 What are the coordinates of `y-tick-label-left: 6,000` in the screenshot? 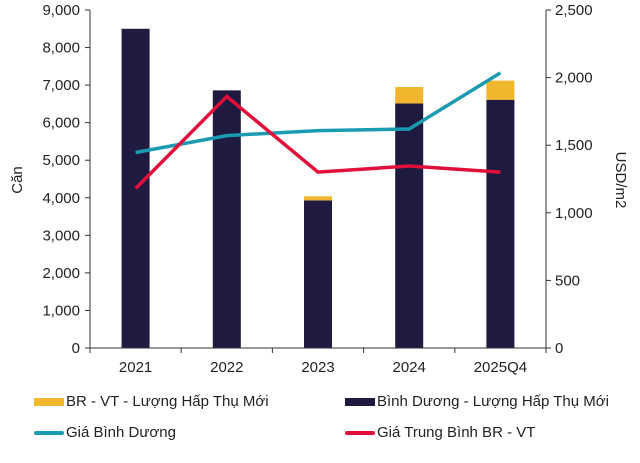 It's located at (61, 123).